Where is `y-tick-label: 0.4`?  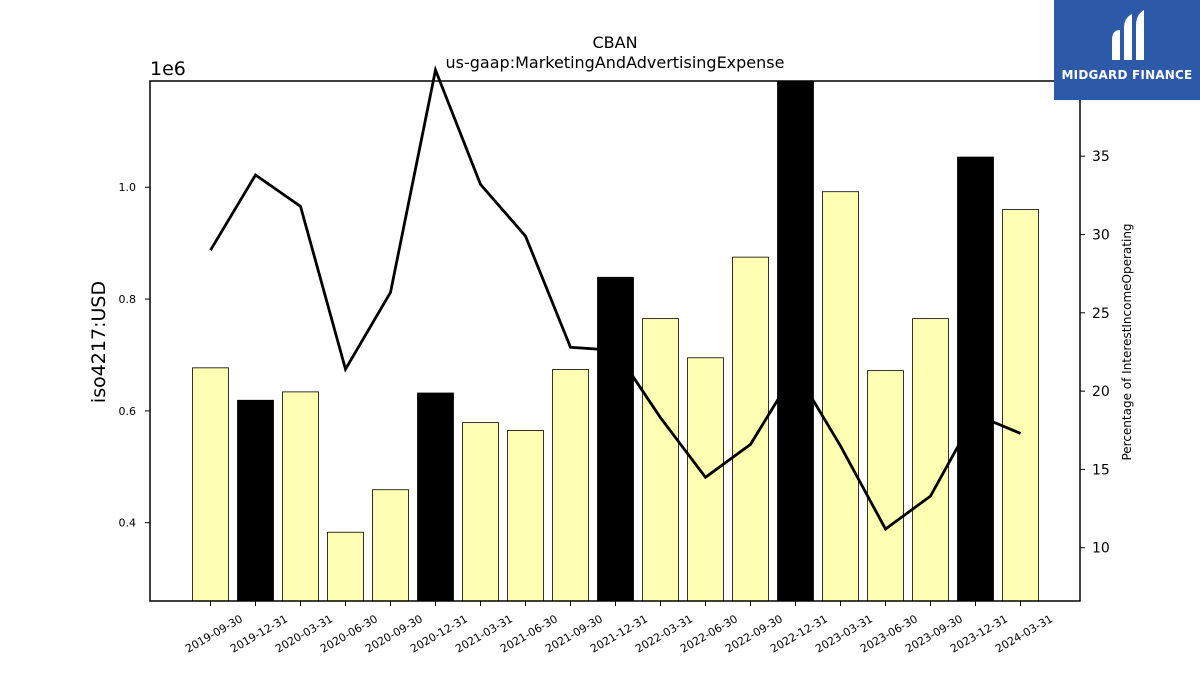 y-tick-label: 0.4 is located at coordinates (128, 523).